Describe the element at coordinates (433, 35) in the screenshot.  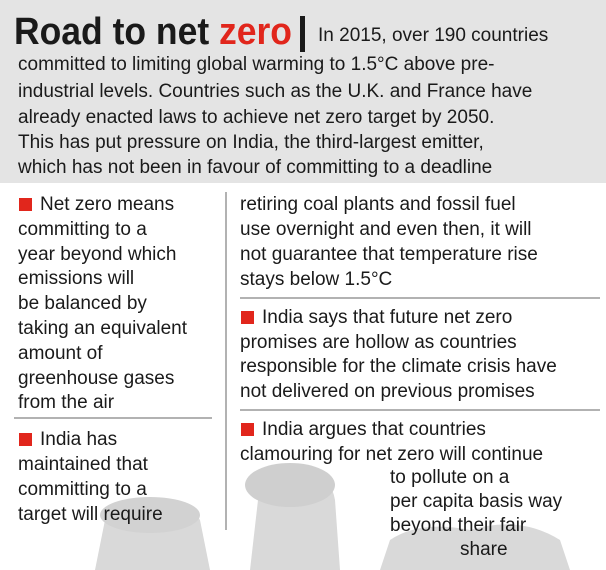
I see `intro-line: In 2015, over 190 countries` at that location.